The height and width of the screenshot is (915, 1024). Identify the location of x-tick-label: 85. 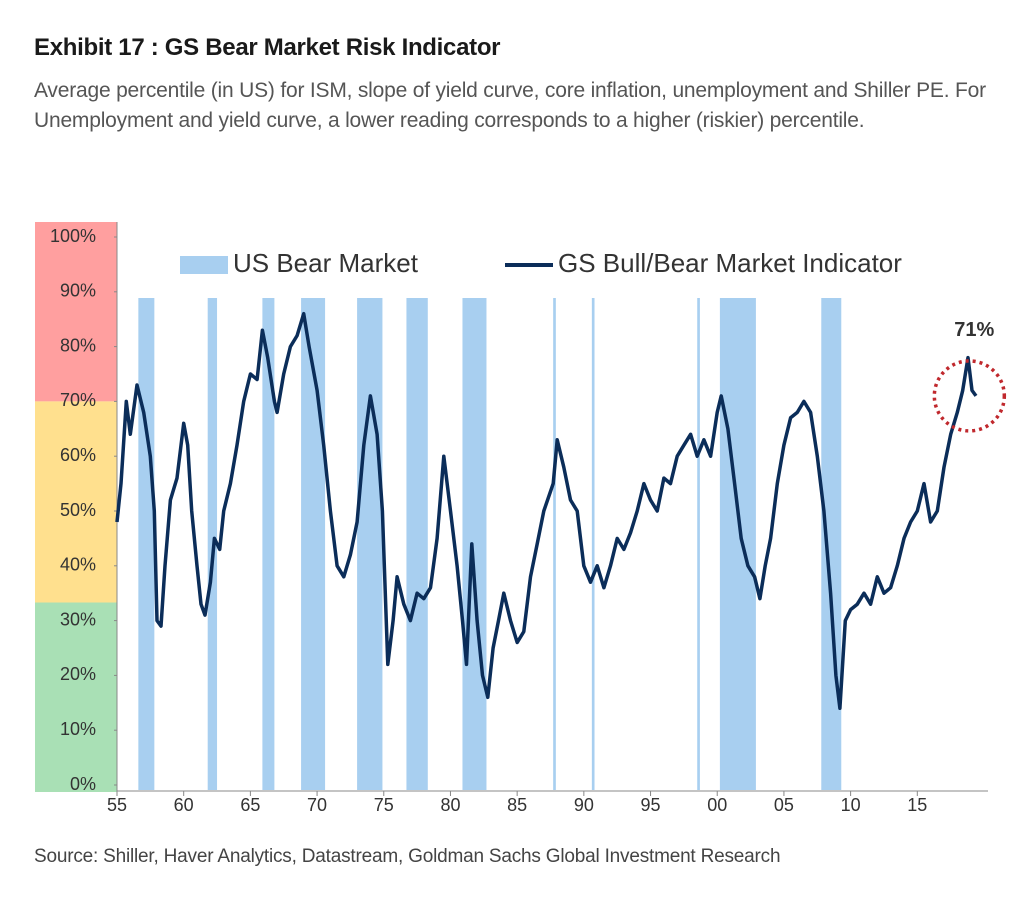
(517, 805).